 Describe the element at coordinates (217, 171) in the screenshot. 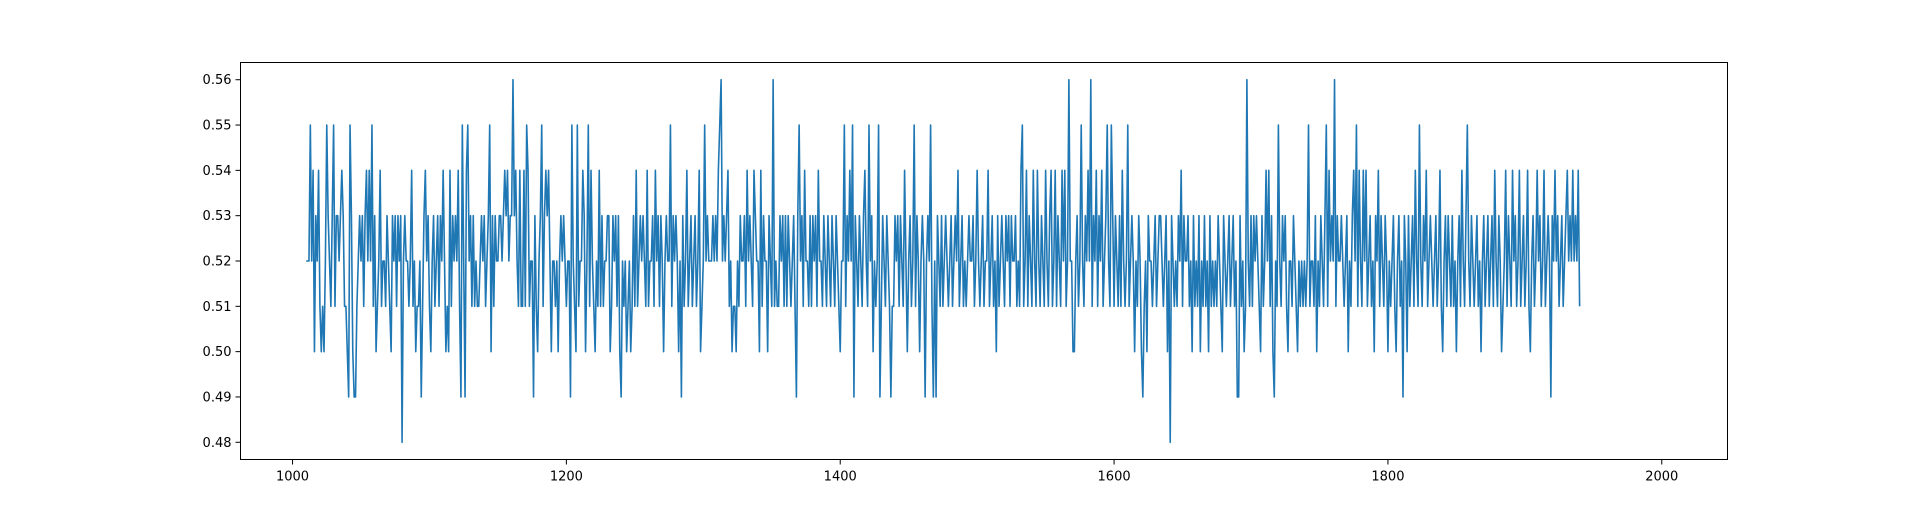

I see `y-tick-label: 0.54` at that location.